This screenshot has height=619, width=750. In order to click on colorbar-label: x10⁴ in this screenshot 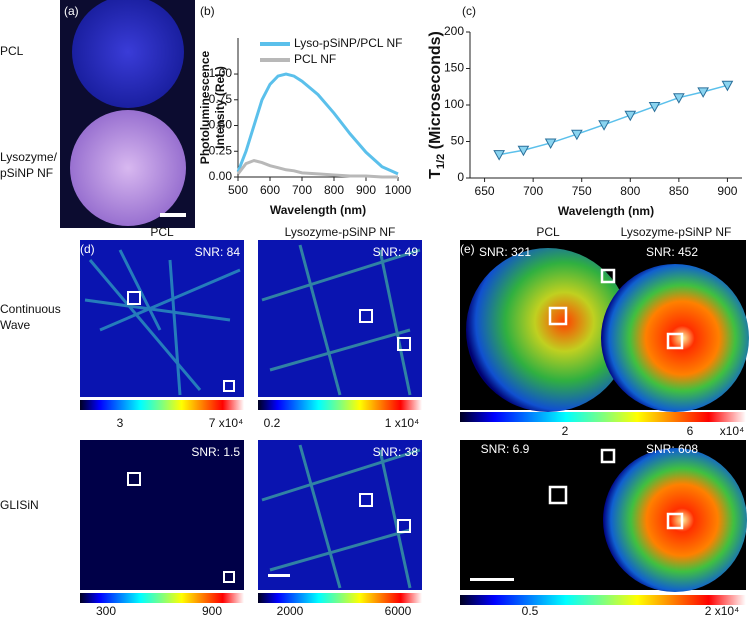, I will do `click(732, 431)`.